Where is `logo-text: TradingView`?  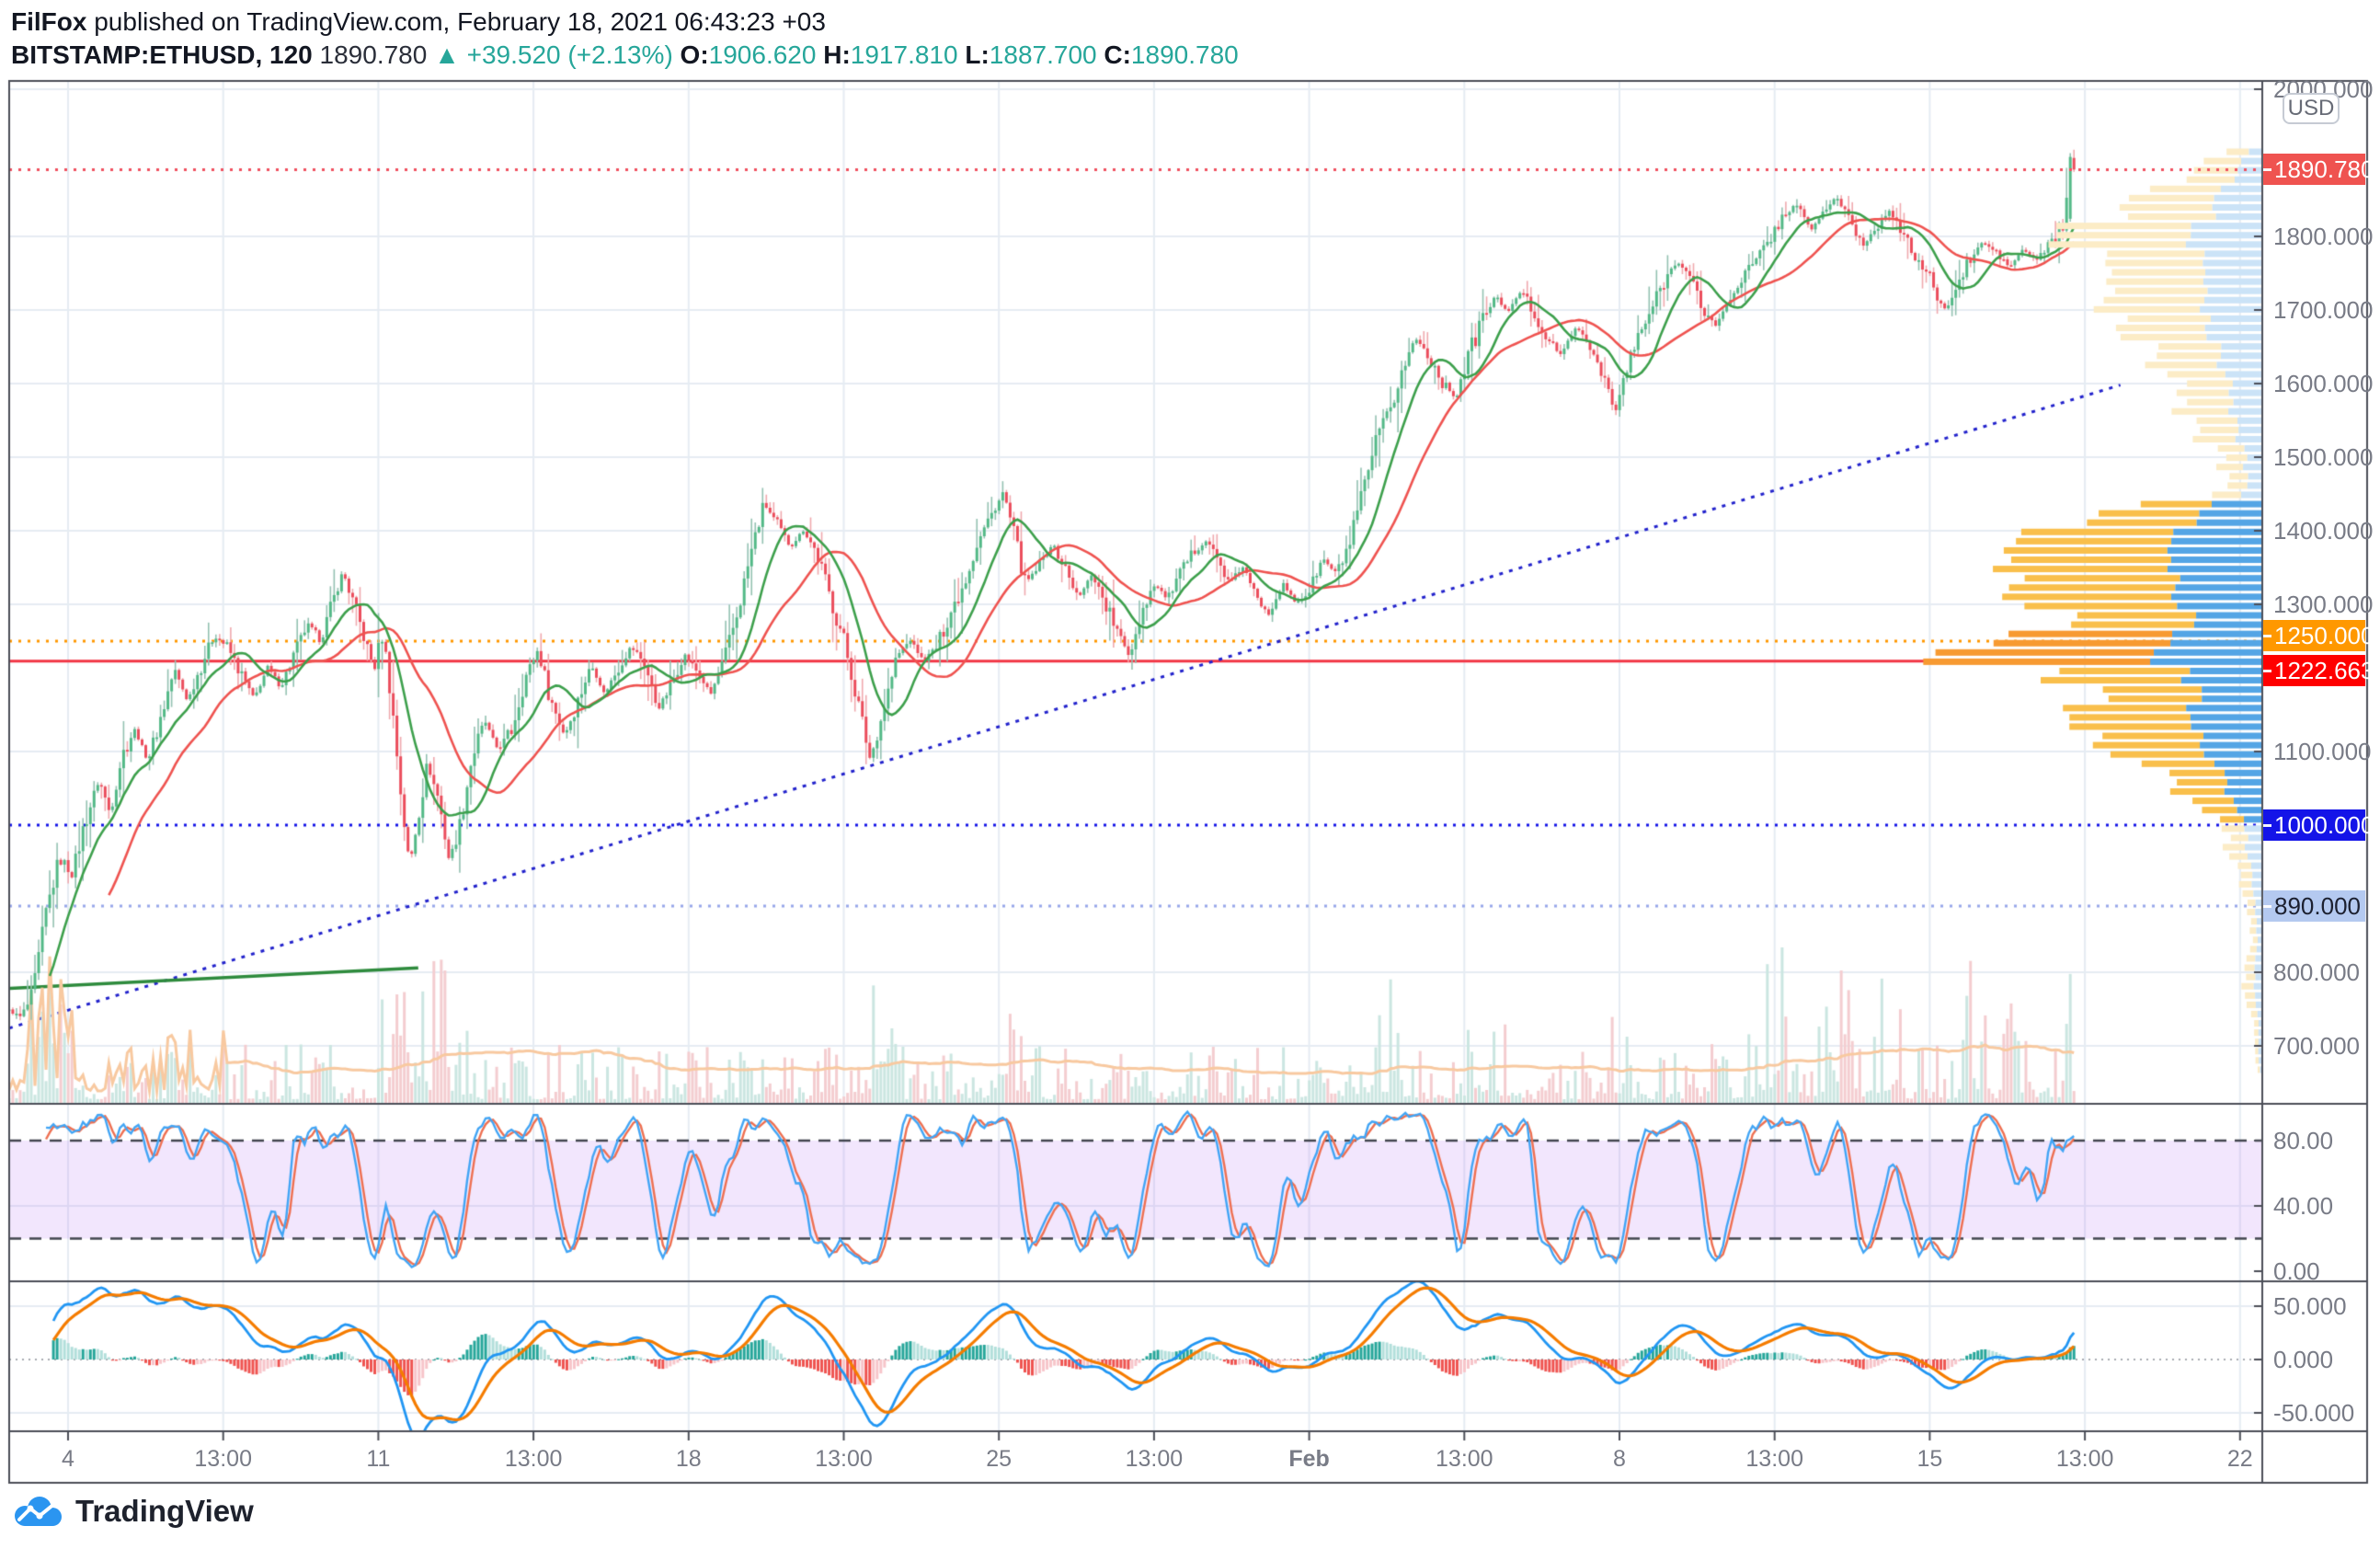
logo-text: TradingView is located at coordinates (164, 1511).